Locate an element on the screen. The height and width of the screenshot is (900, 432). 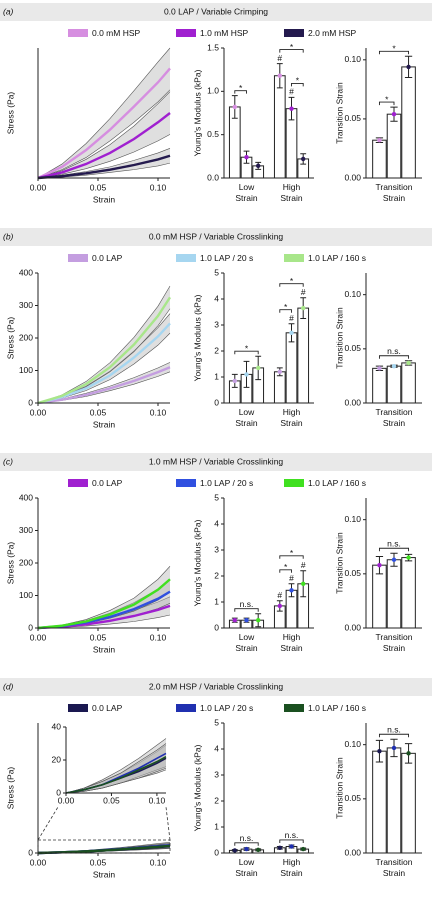
panel-label: (b) is located at coordinates (8, 236).